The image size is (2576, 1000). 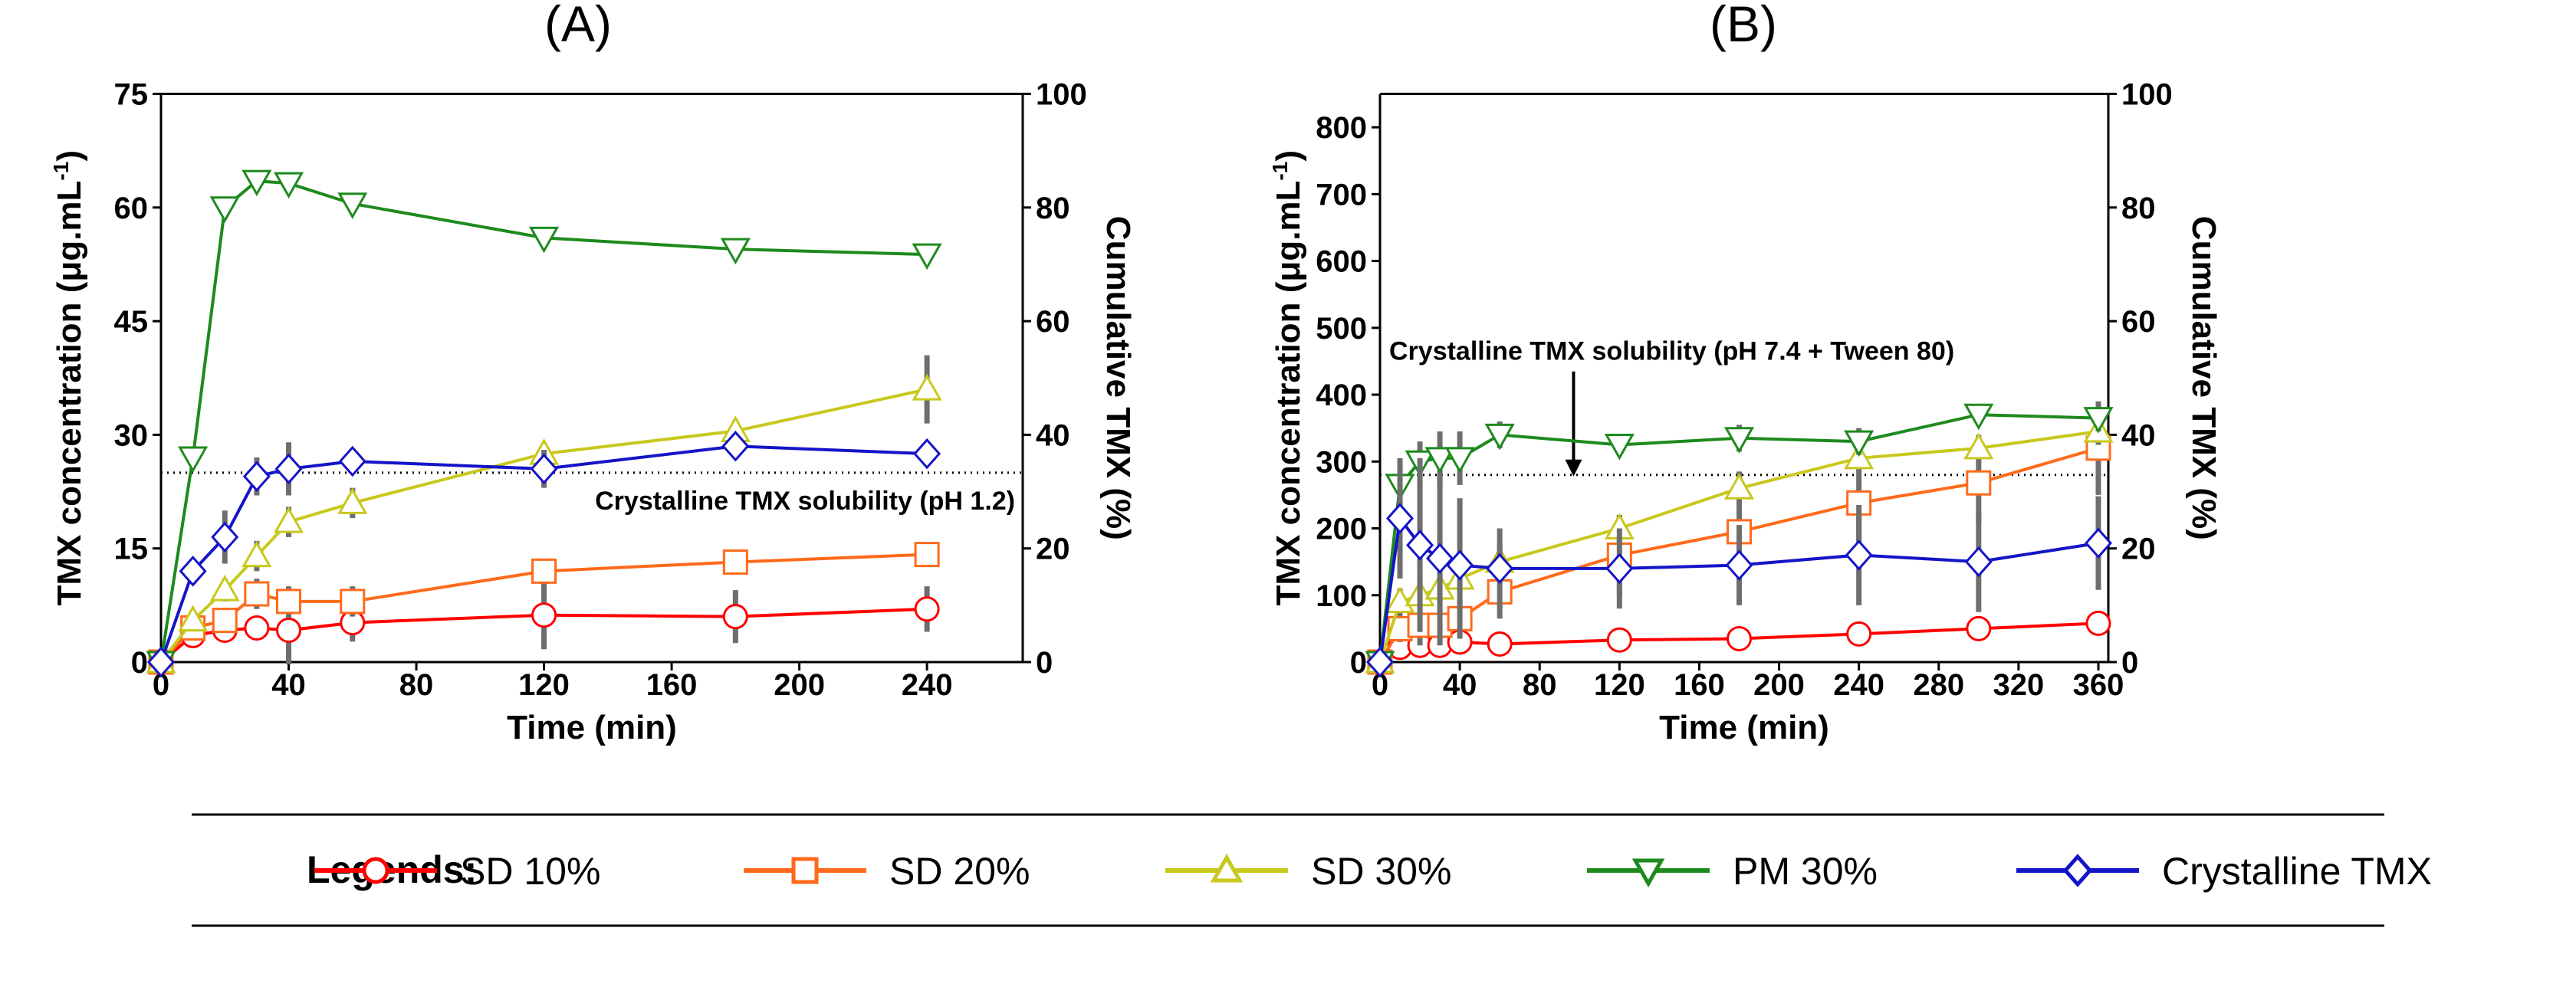 I want to click on y-tick-label-left: 75, so click(x=131, y=95).